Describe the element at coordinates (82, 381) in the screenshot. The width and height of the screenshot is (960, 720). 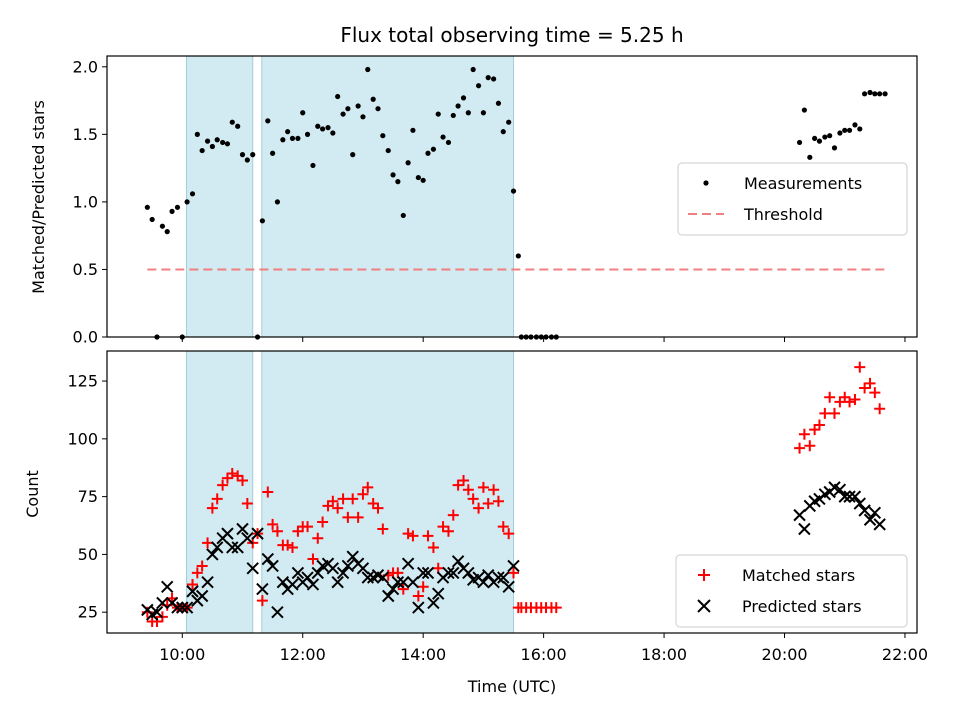
I see `y-tick-label: 125` at that location.